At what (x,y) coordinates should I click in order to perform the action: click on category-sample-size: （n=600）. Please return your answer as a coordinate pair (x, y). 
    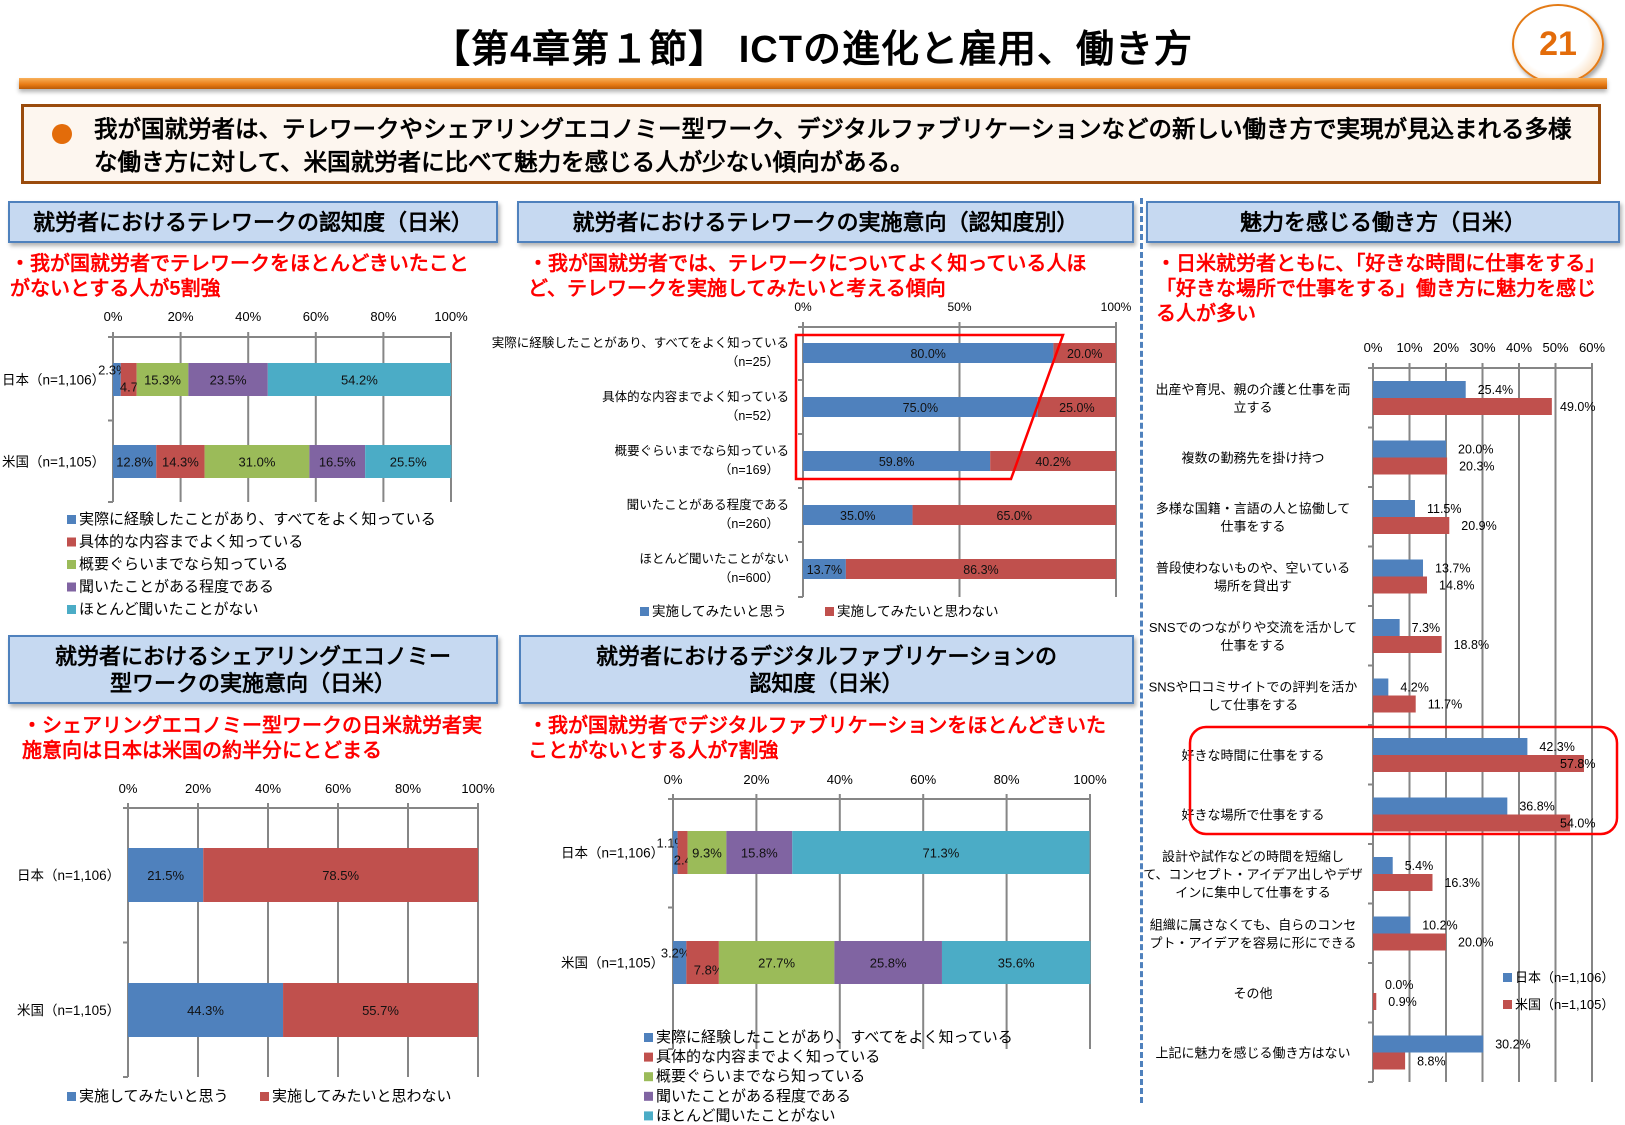
    Looking at the image, I should click on (749, 578).